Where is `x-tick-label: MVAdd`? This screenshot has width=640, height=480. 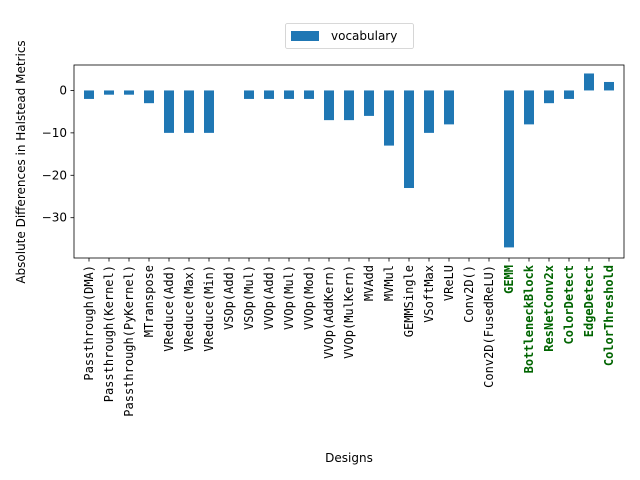 x-tick-label: MVAdd is located at coordinates (369, 283).